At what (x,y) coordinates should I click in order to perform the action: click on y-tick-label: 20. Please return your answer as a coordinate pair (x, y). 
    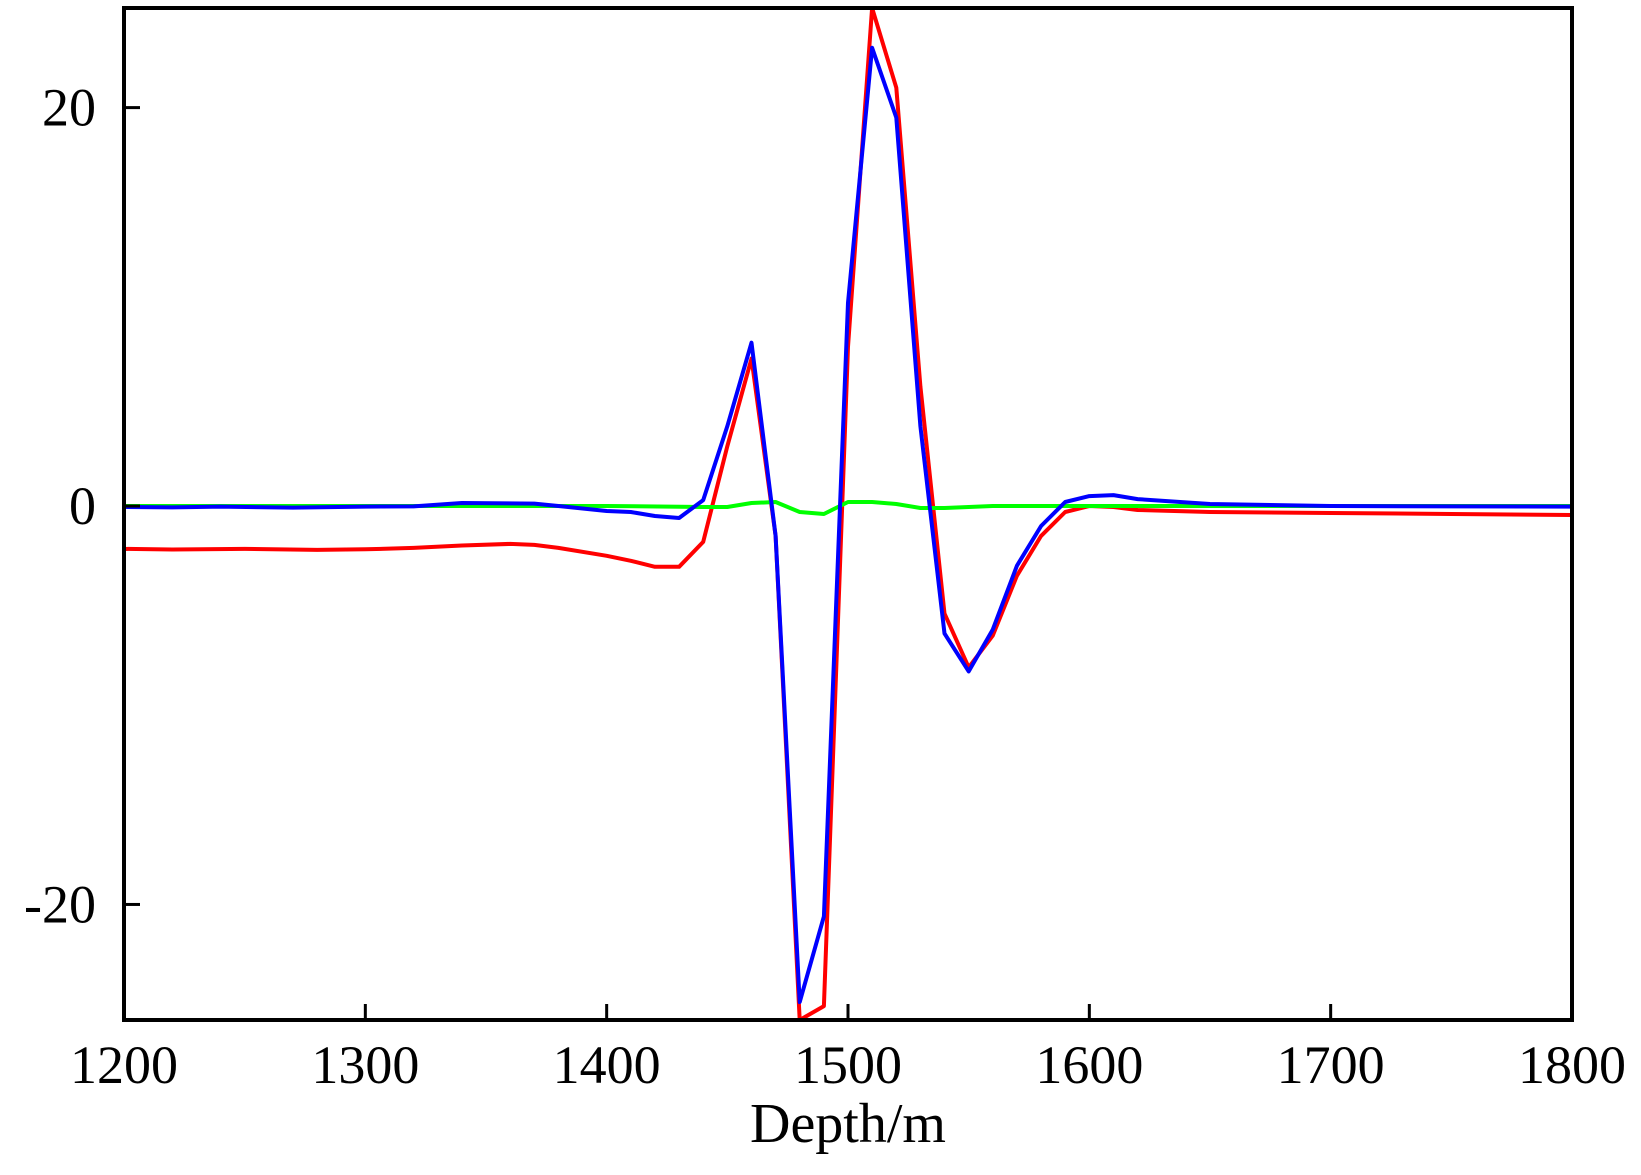
    Looking at the image, I should click on (69, 108).